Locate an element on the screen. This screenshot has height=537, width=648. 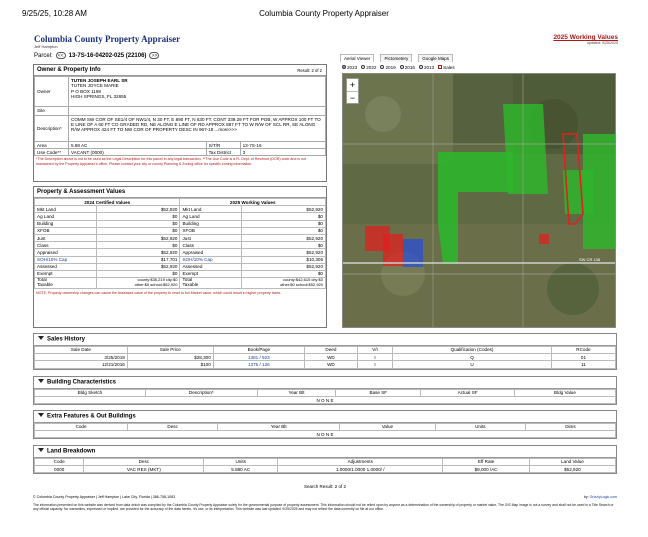
value-label: Ag Land is located at coordinates (211, 216).